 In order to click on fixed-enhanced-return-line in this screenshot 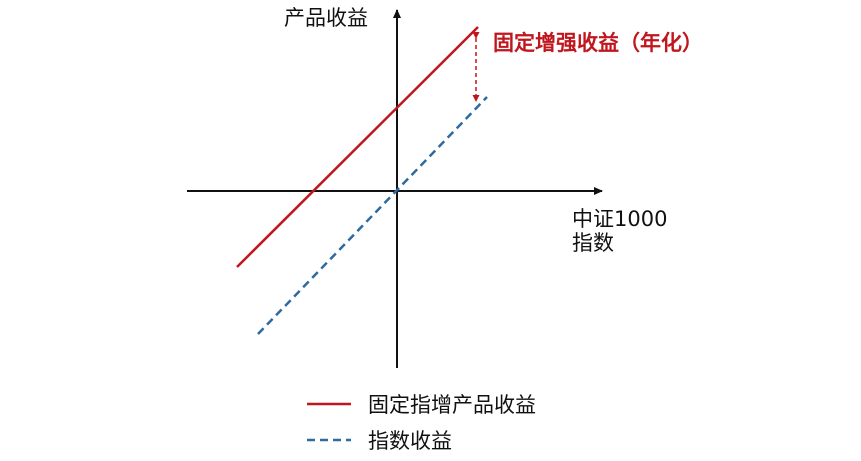, I will do `click(357, 147)`.